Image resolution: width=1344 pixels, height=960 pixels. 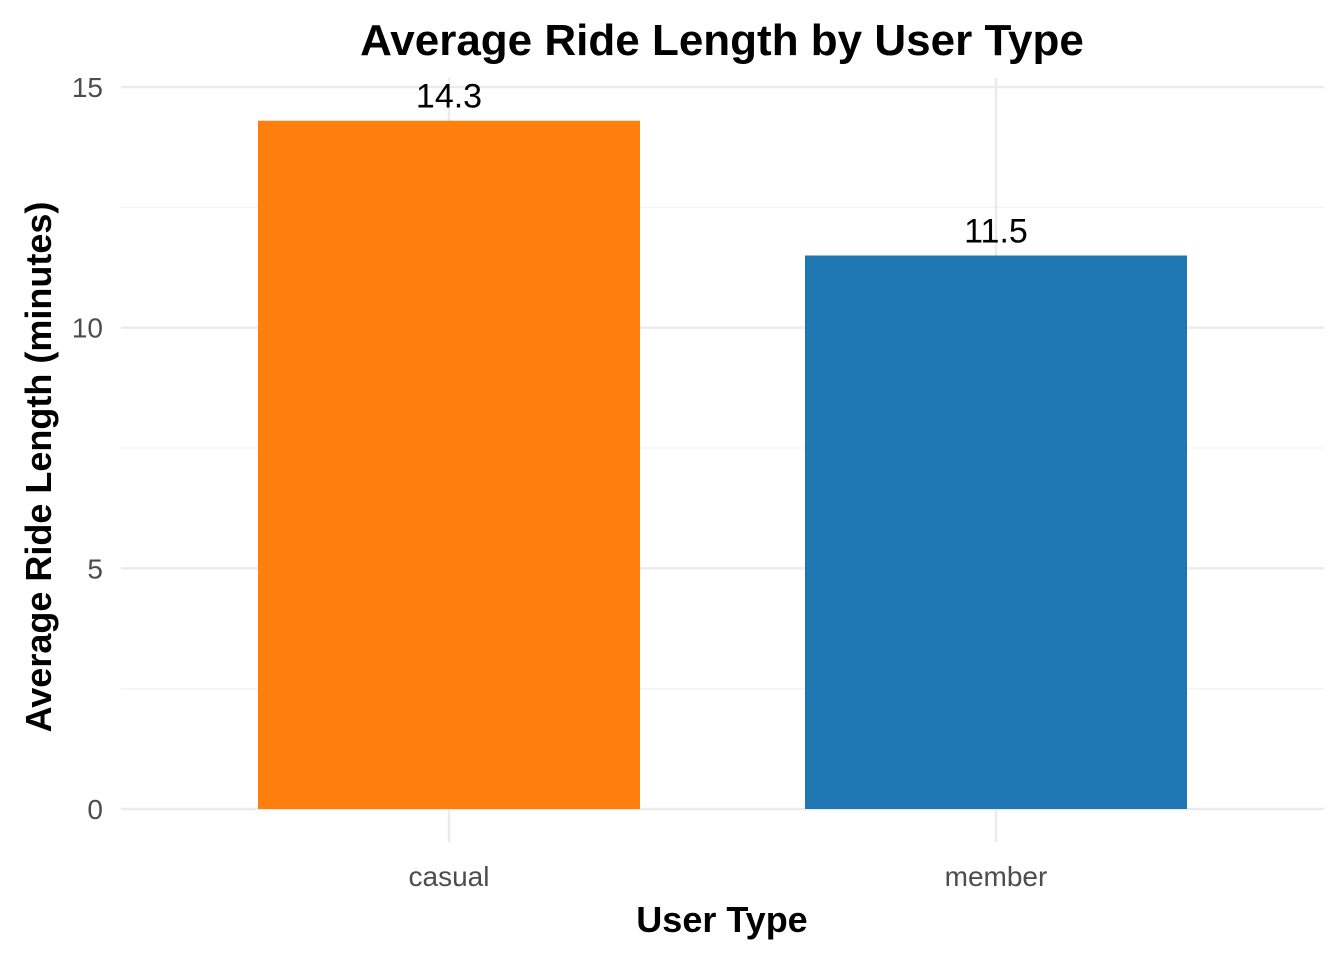 I want to click on y-tick-label: 15, so click(x=87, y=87).